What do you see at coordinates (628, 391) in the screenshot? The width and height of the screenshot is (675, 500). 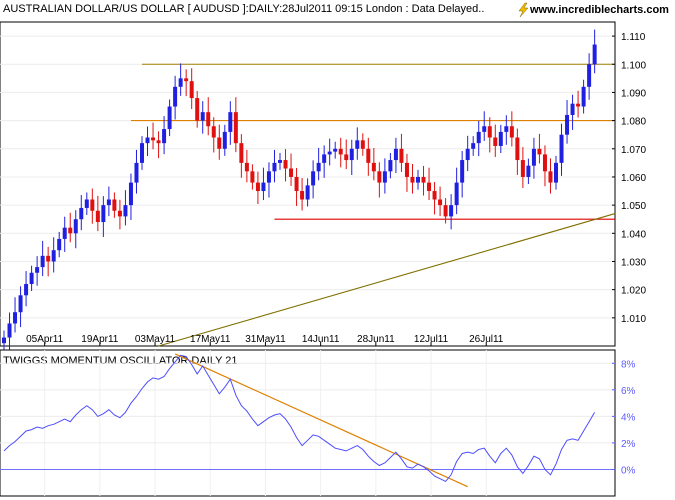 I see `oscillator-tick-label: 6%` at bounding box center [628, 391].